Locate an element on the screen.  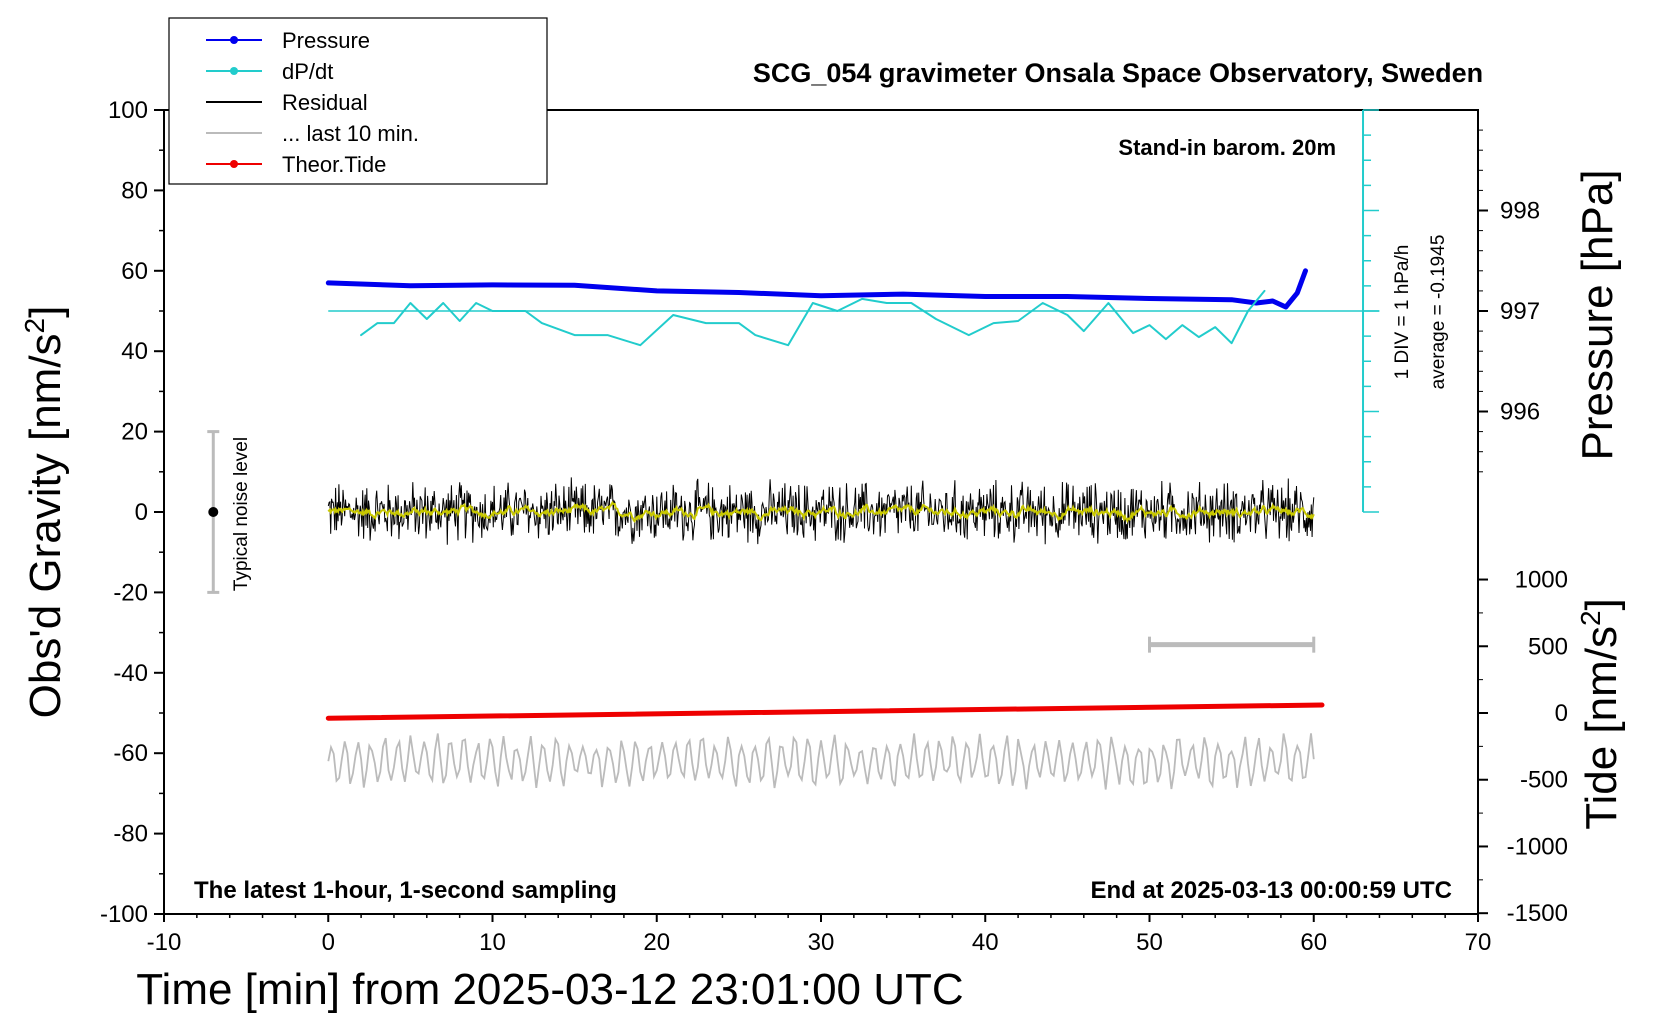
y-axis-label-left: Obs'd Gravity [nm/s2] is located at coordinates (44, 512).